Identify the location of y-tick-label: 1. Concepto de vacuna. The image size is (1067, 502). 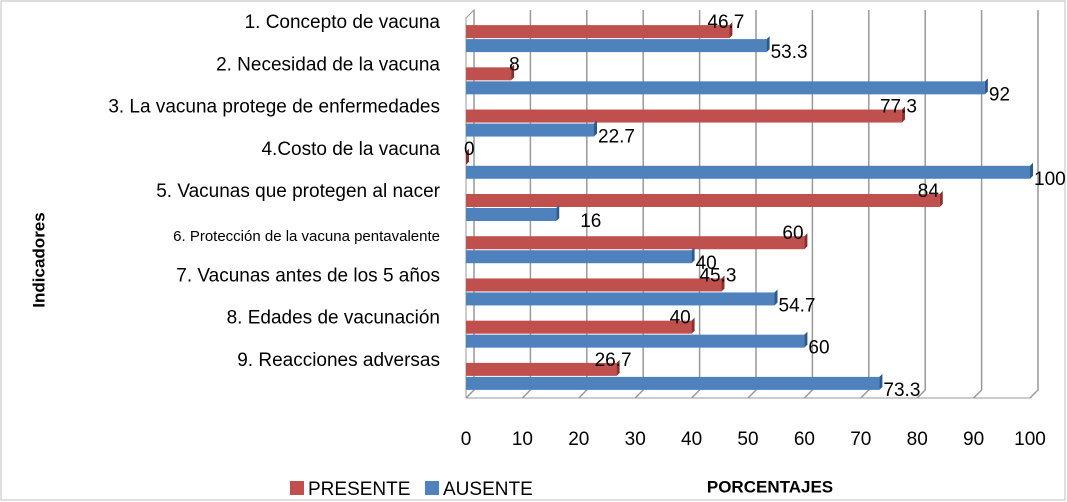
(343, 22).